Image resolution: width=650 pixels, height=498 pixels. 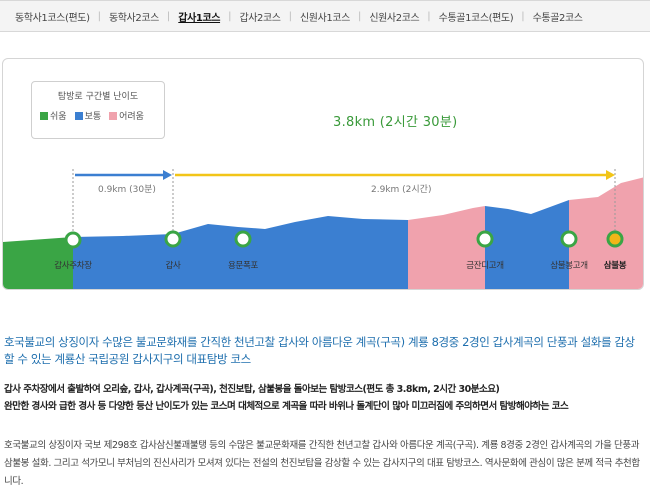 What do you see at coordinates (52, 18) in the screenshot?
I see `tab-donghaksa-1: 동학사1코스(편도)` at bounding box center [52, 18].